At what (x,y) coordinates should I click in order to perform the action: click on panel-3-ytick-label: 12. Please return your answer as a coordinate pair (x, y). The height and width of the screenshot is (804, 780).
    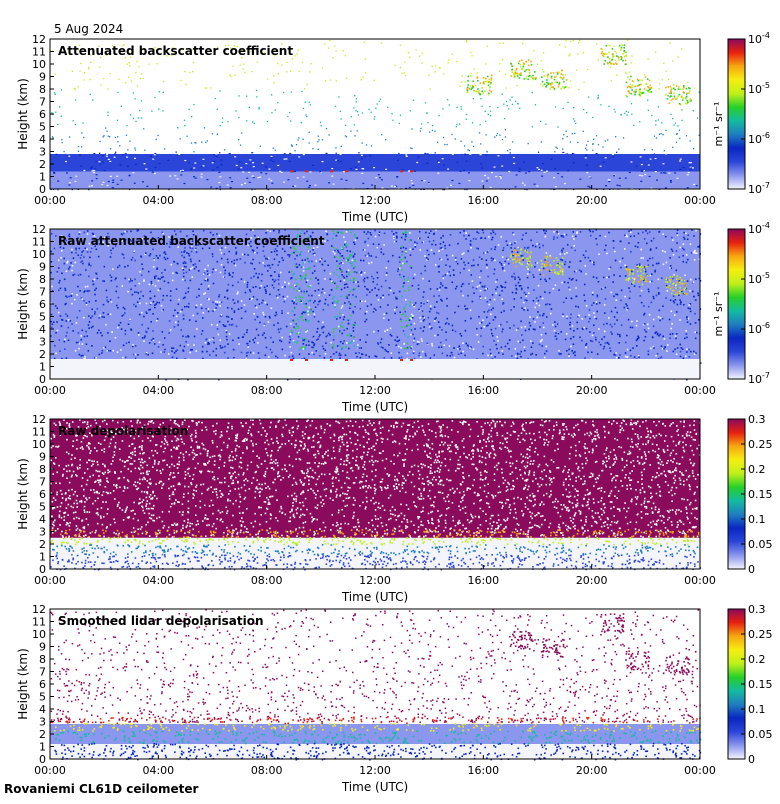
    Looking at the image, I should click on (39, 419).